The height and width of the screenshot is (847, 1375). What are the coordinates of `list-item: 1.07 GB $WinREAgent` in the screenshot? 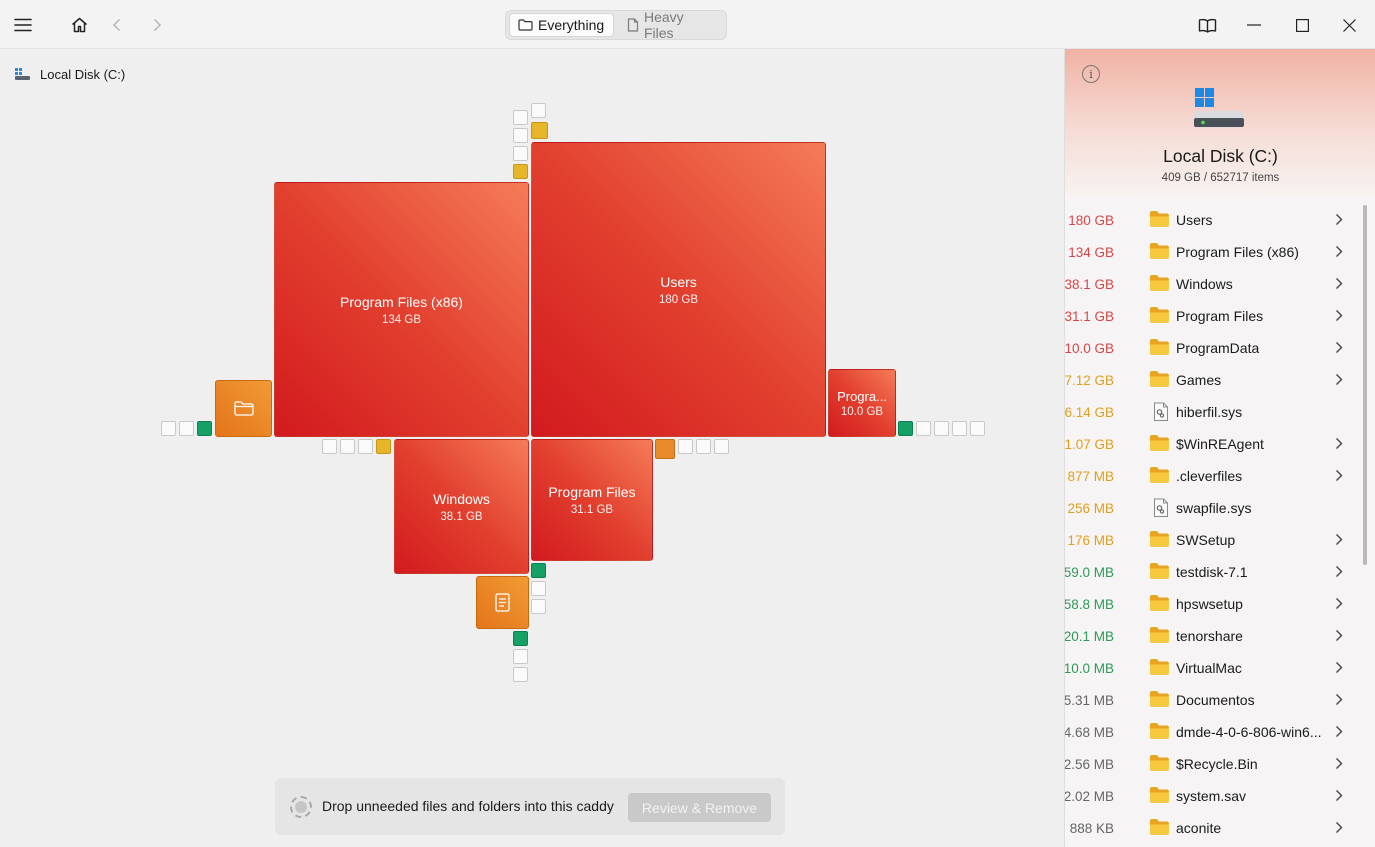 It's located at (1213, 444).